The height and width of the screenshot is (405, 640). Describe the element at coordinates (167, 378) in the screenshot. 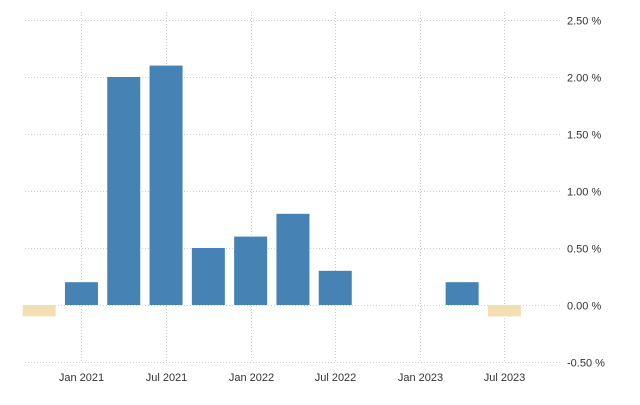

I see `x-tick-label: Jul 2021` at that location.